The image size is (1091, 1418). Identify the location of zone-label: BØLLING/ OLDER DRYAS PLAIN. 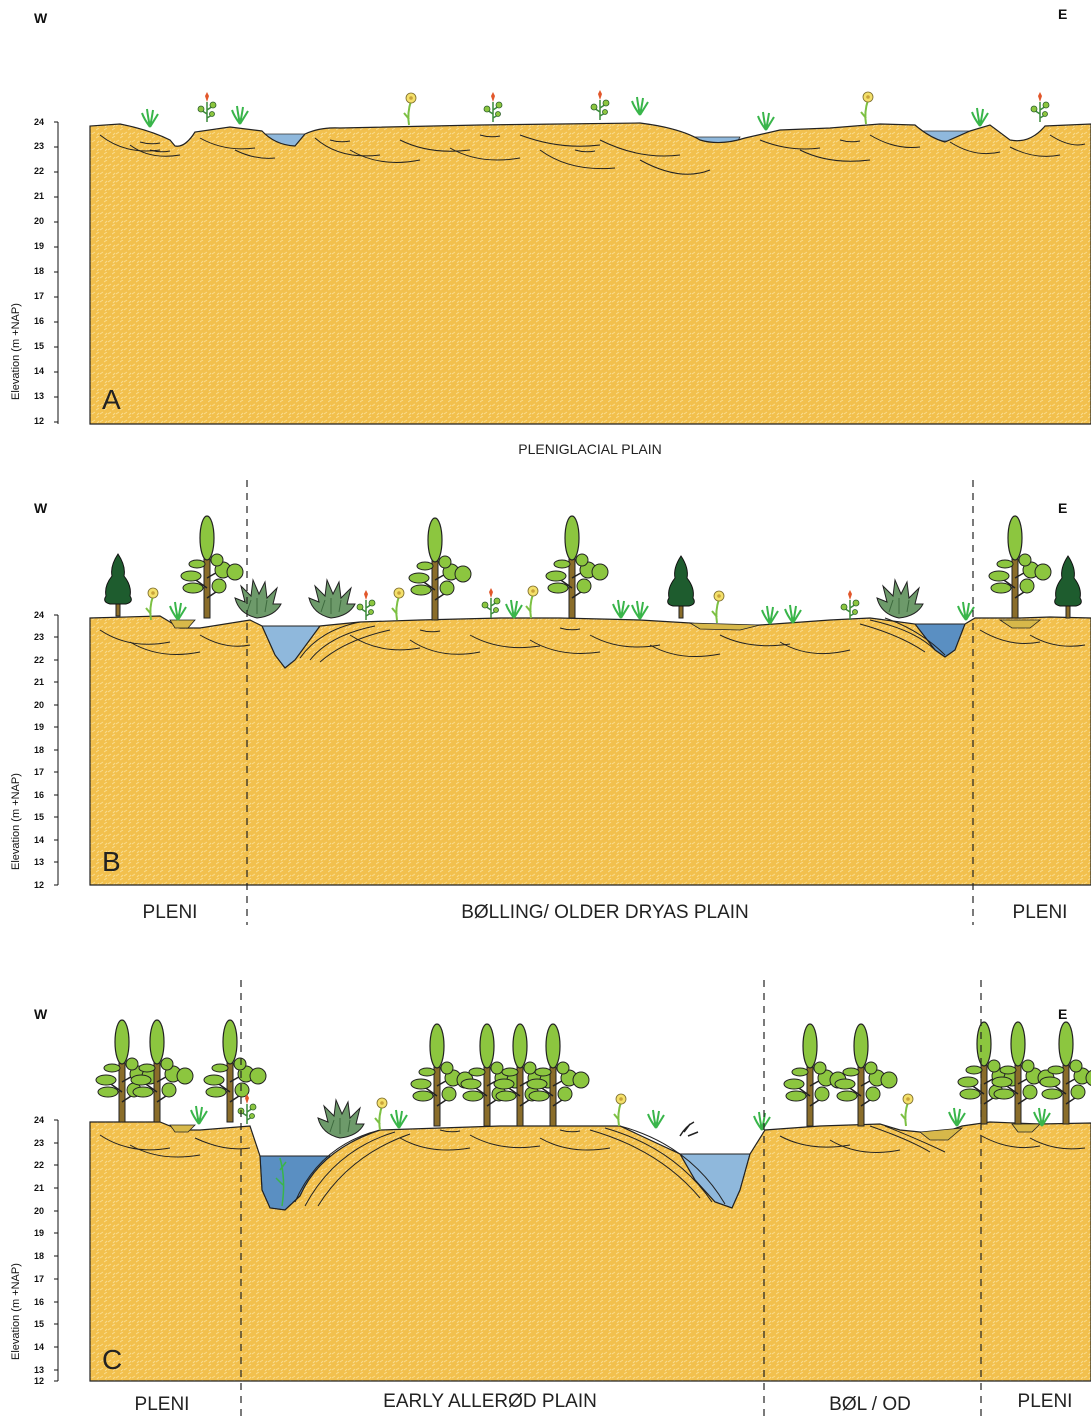
(605, 912).